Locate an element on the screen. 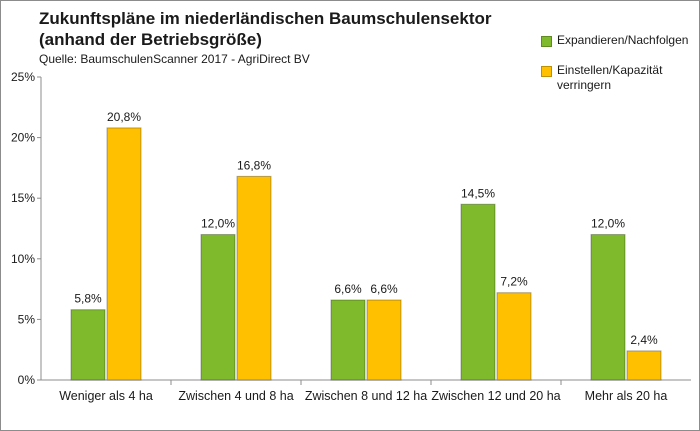 The image size is (700, 431). y-tick-label: 25% is located at coordinates (23, 77).